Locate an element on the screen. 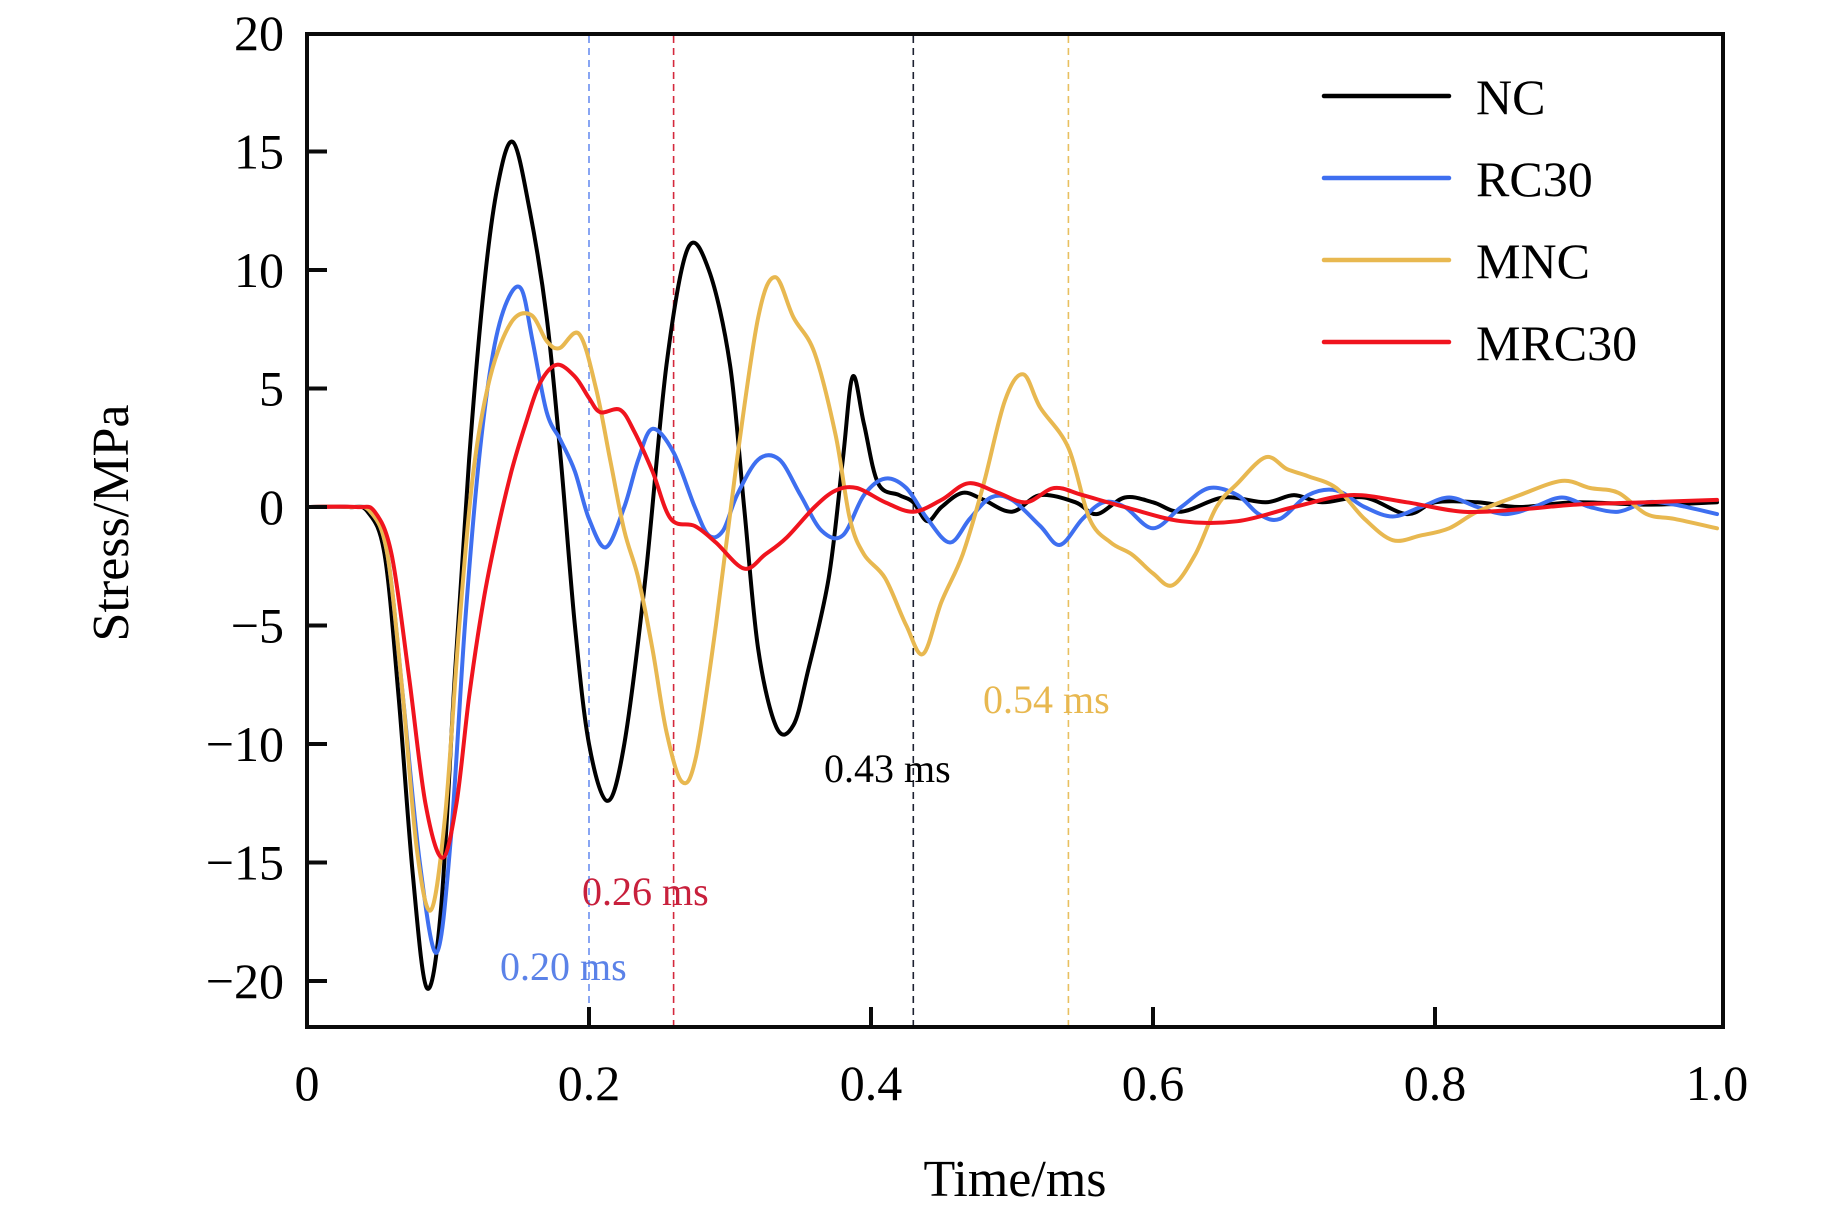 This screenshot has height=1216, width=1843. annotation-labels: 0.20 ms 0.26 ms 0.43 ms 0.54 ms is located at coordinates (805, 833).